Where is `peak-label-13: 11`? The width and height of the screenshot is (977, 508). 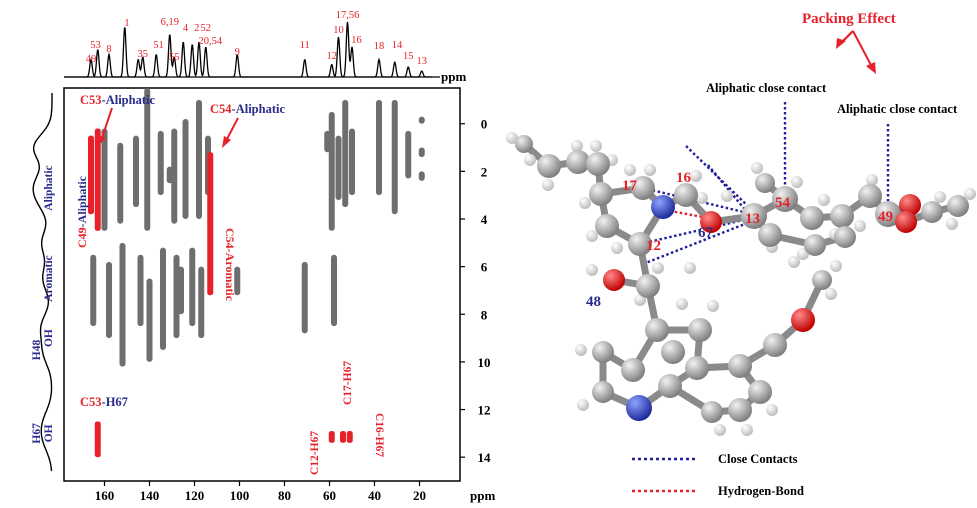
peak-label-13: 11 is located at coordinates (305, 45).